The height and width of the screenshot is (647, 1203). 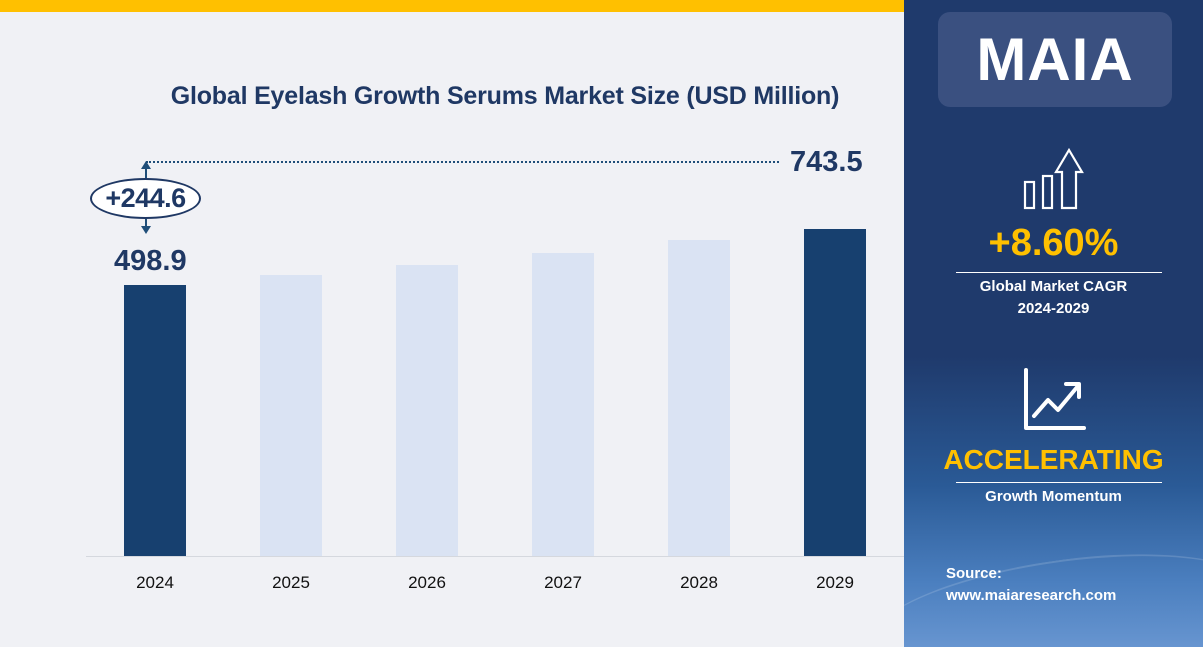 What do you see at coordinates (1031, 585) in the screenshot?
I see `source: Source: www.maiaresearch.com` at bounding box center [1031, 585].